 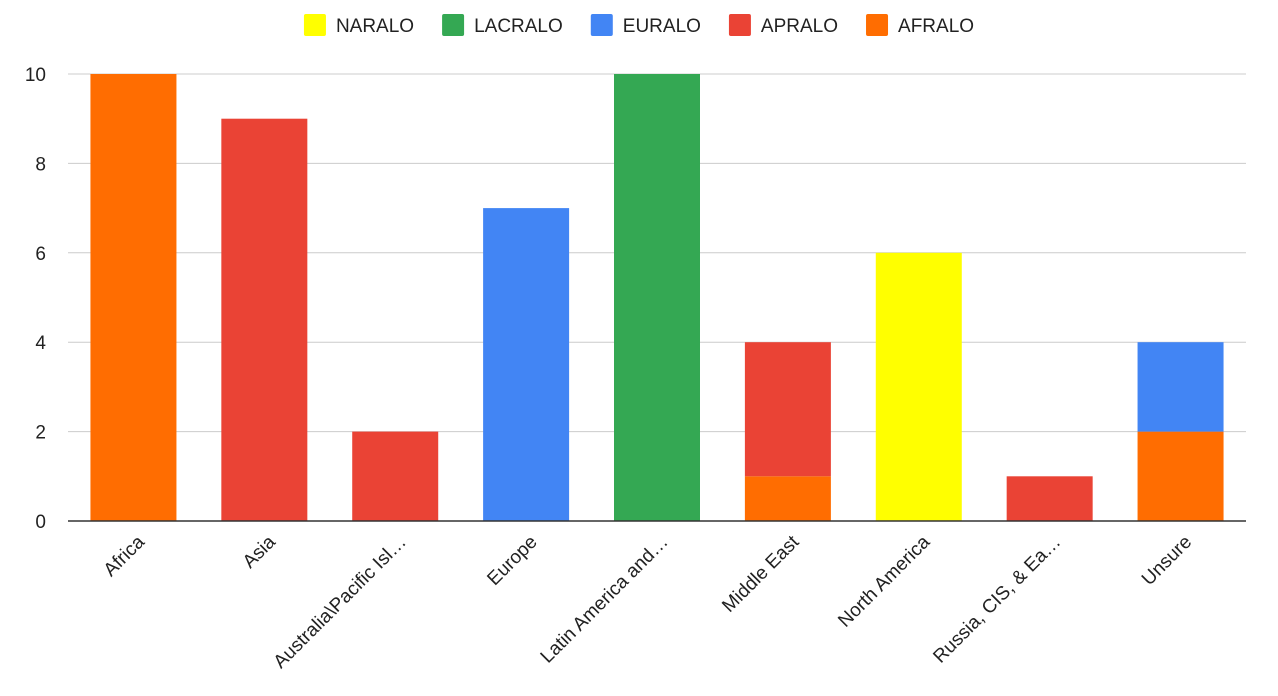 What do you see at coordinates (124, 555) in the screenshot?
I see `x-tick-label: Africa` at bounding box center [124, 555].